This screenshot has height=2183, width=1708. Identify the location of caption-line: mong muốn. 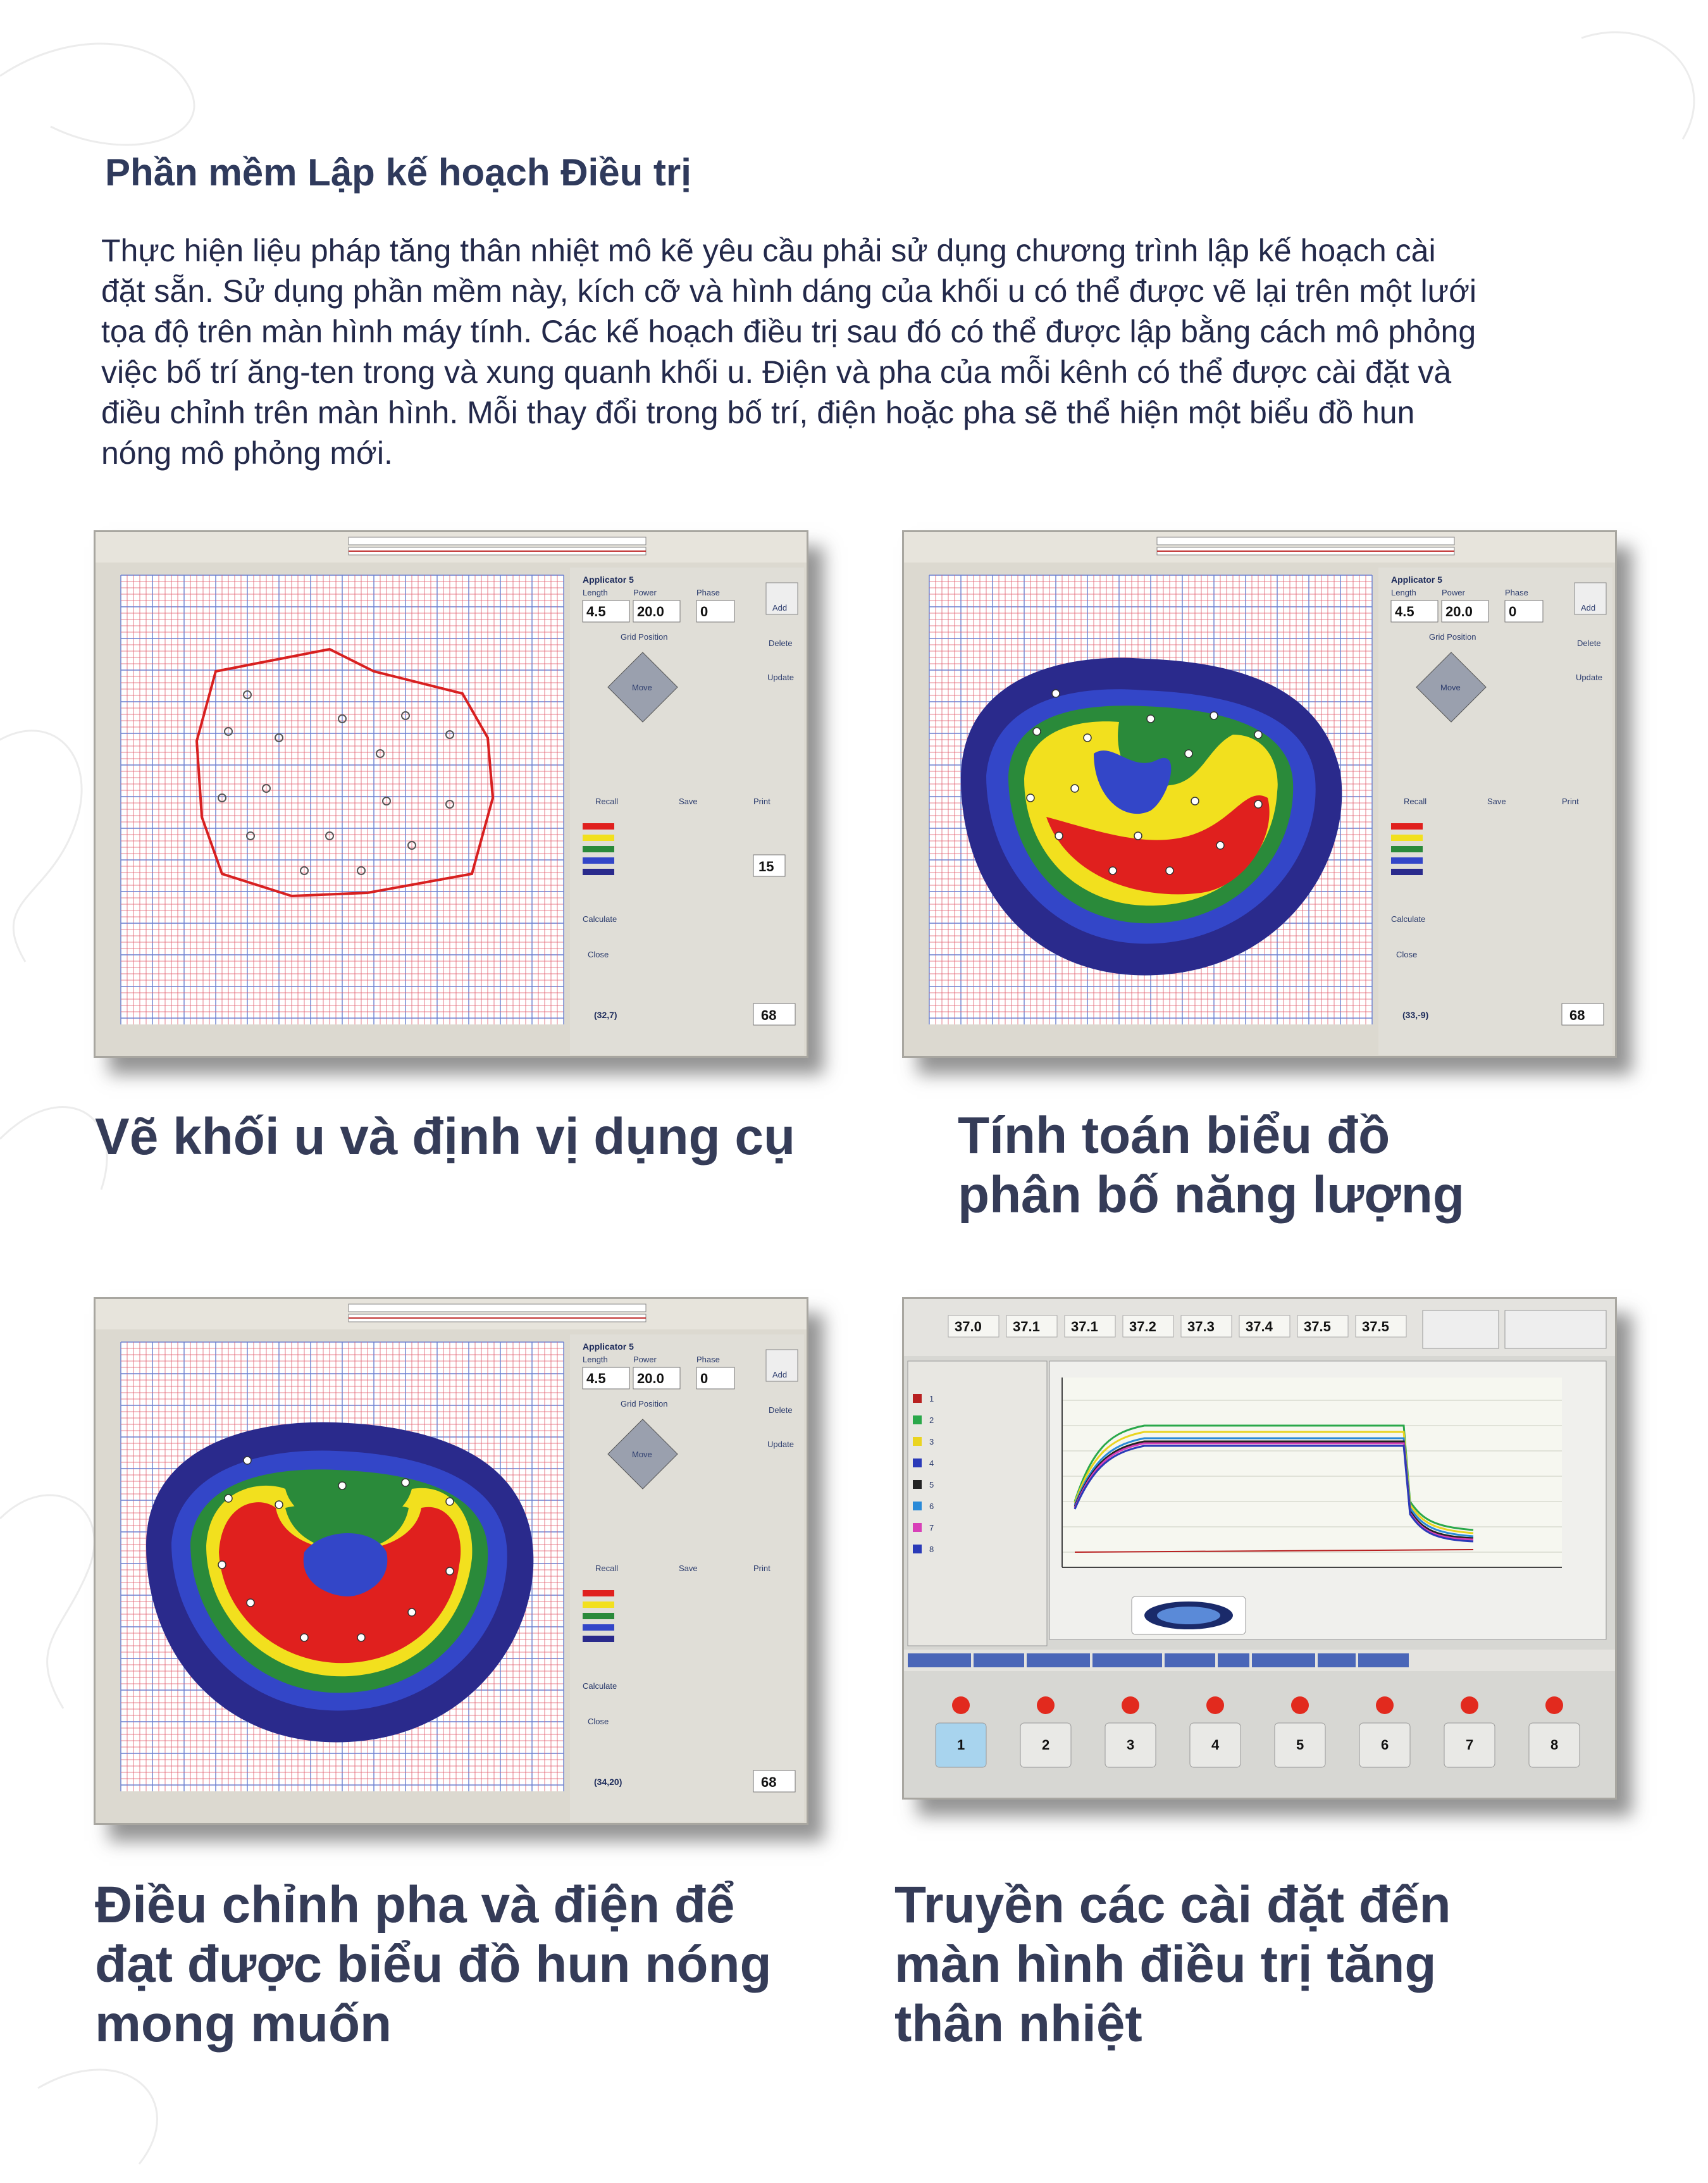
(244, 2024).